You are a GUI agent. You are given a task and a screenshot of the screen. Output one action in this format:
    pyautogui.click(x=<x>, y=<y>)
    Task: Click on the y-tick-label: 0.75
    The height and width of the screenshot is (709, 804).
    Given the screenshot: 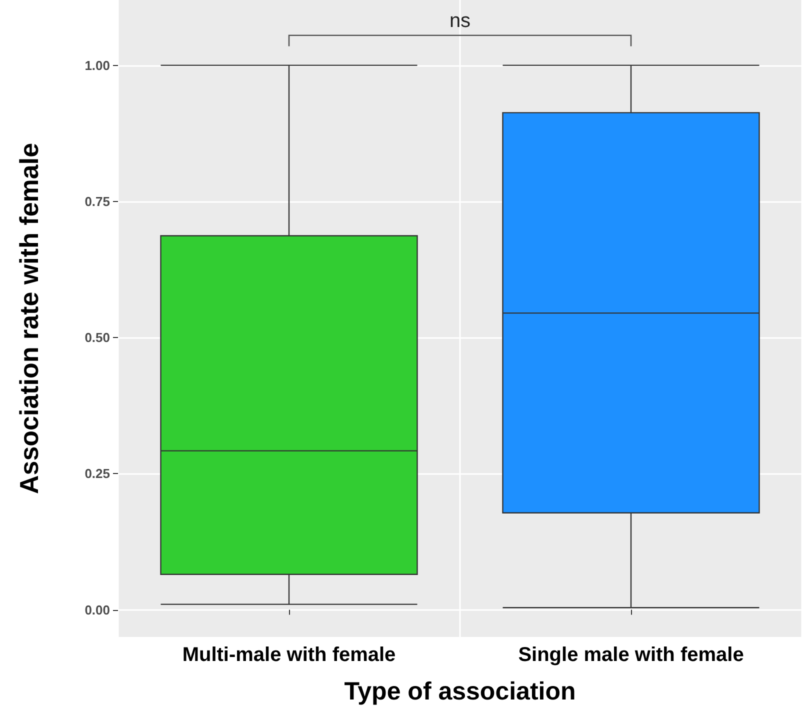 What is the action you would take?
    pyautogui.click(x=97, y=201)
    